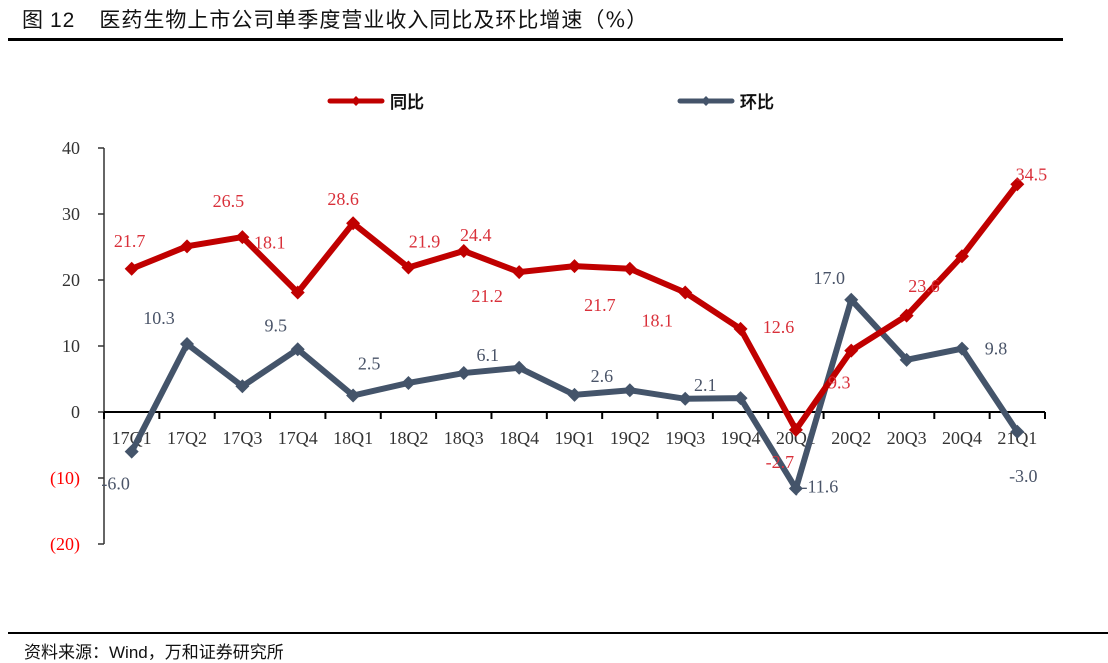 The height and width of the screenshot is (663, 1108). I want to click on legend: 同比 环比, so click(550, 102).